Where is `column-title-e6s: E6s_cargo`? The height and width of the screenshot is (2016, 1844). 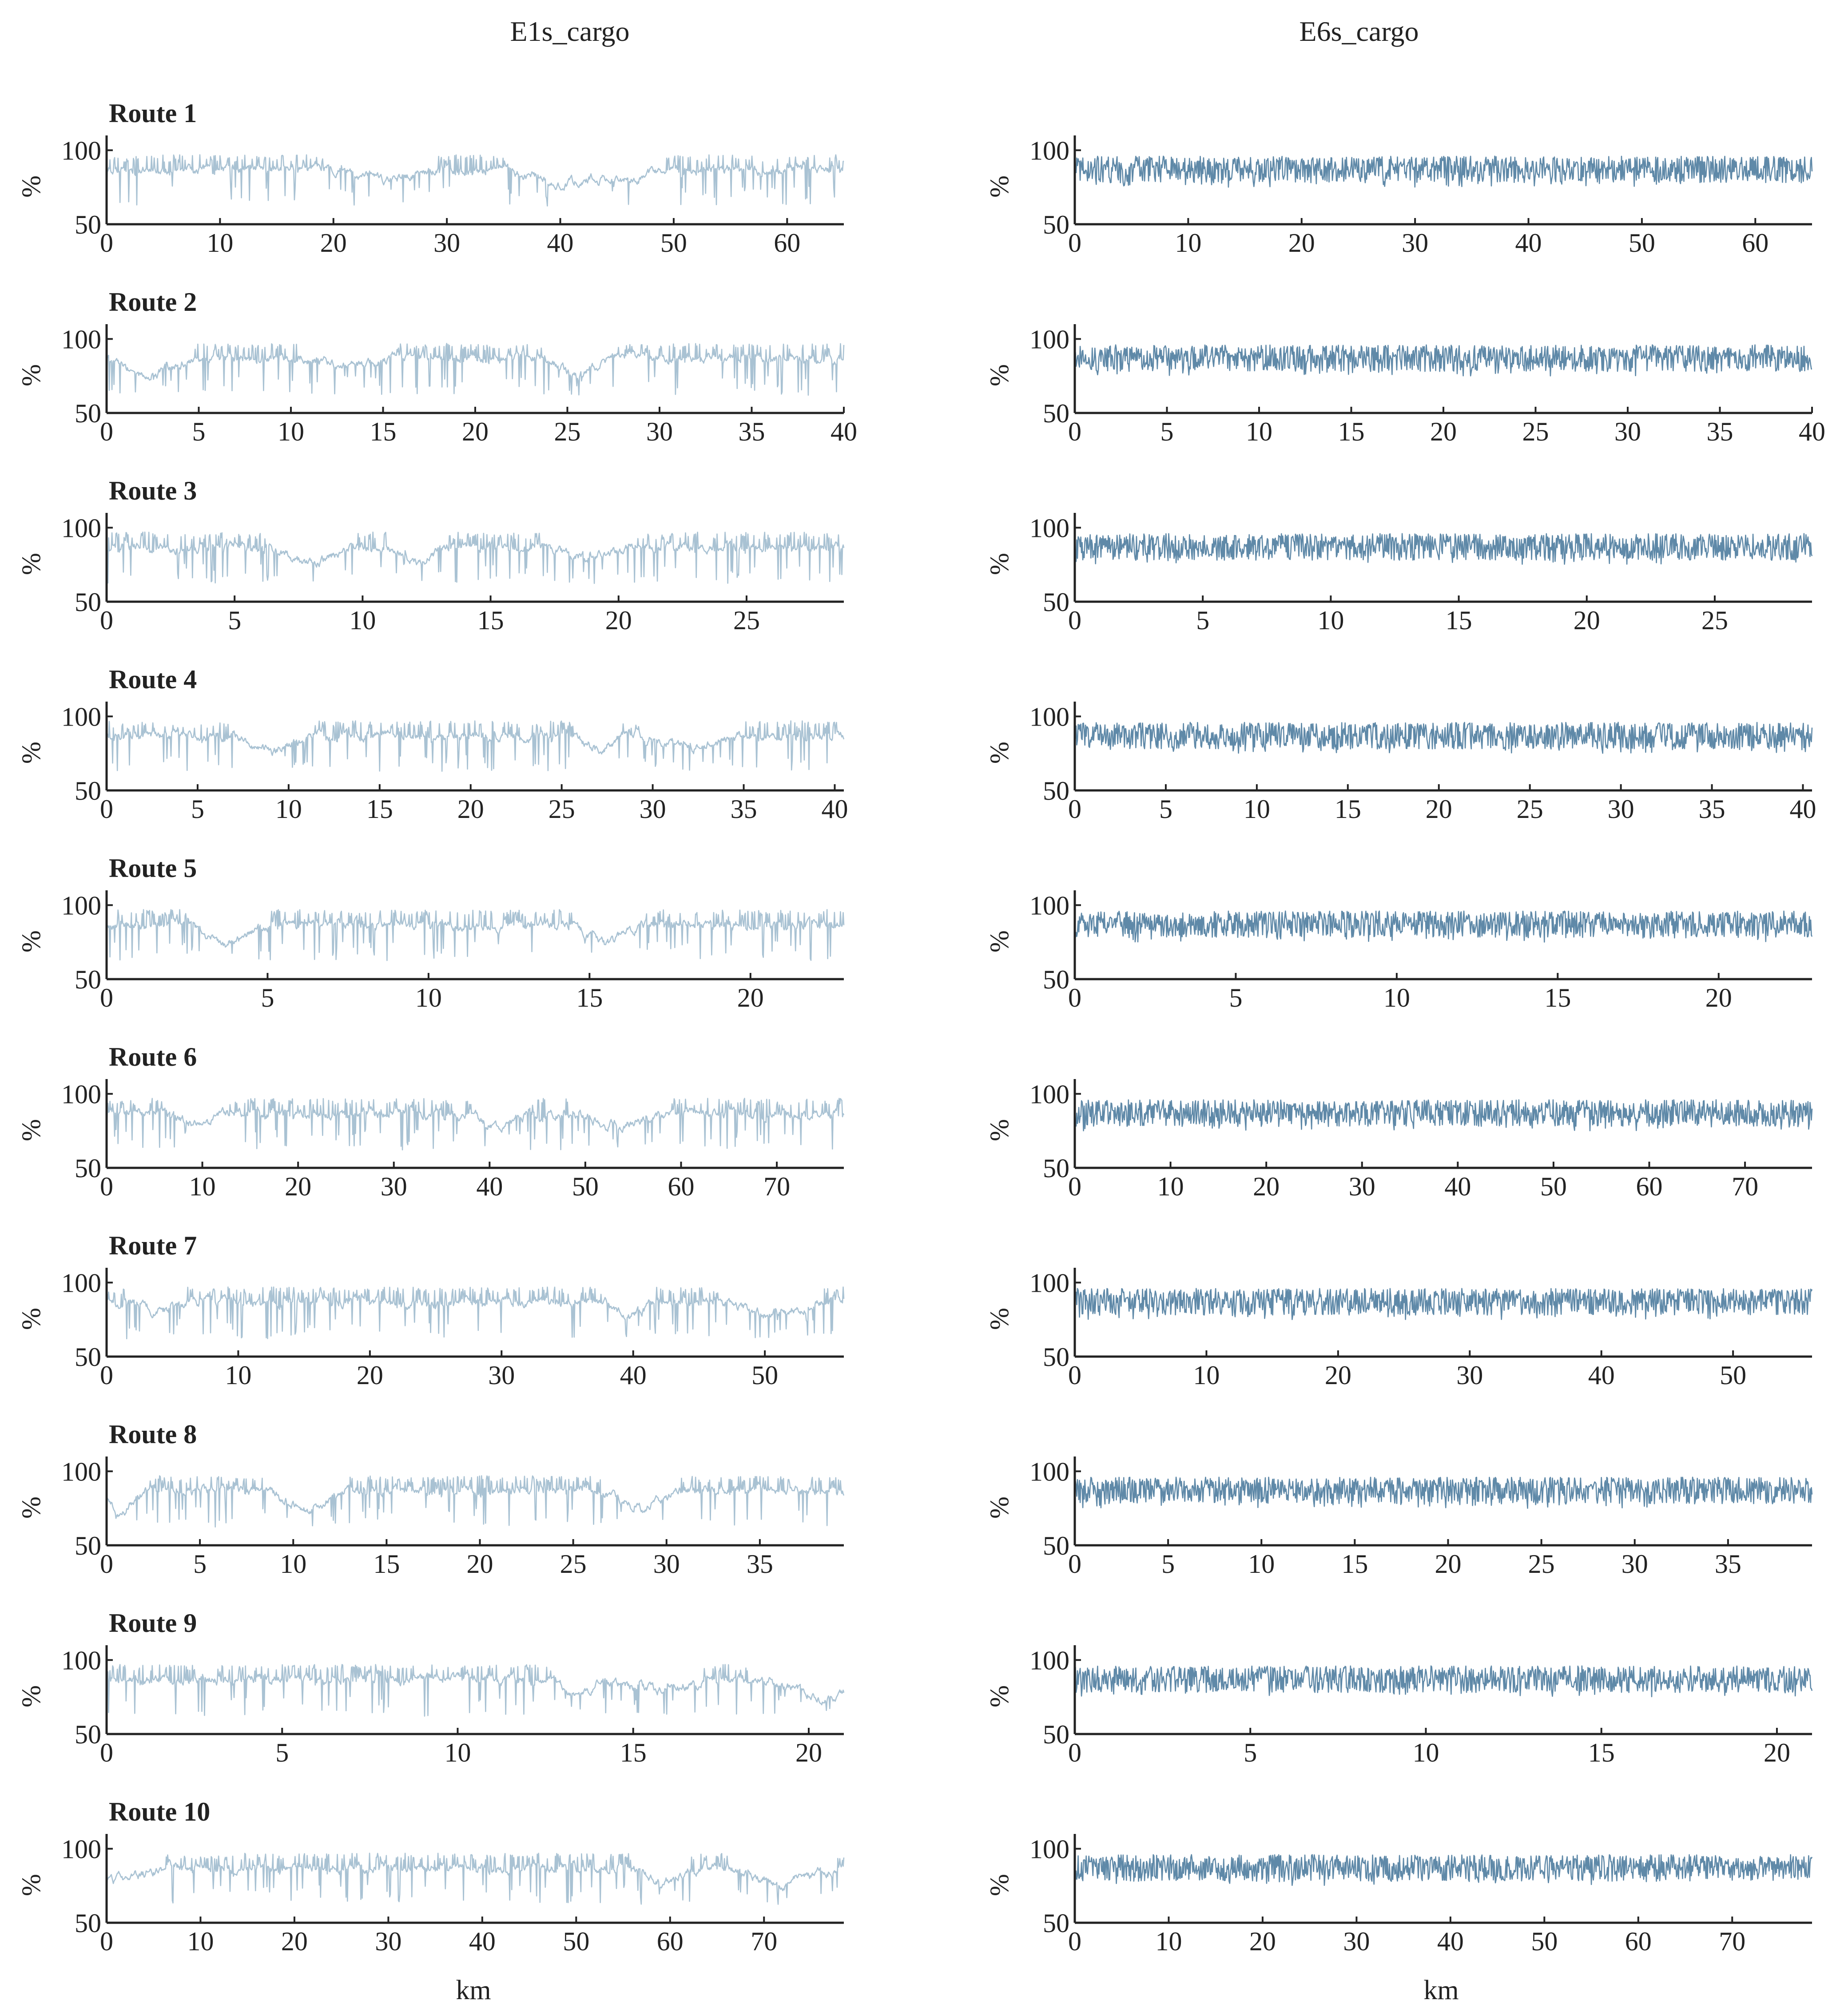 column-title-e6s: E6s_cargo is located at coordinates (1359, 31).